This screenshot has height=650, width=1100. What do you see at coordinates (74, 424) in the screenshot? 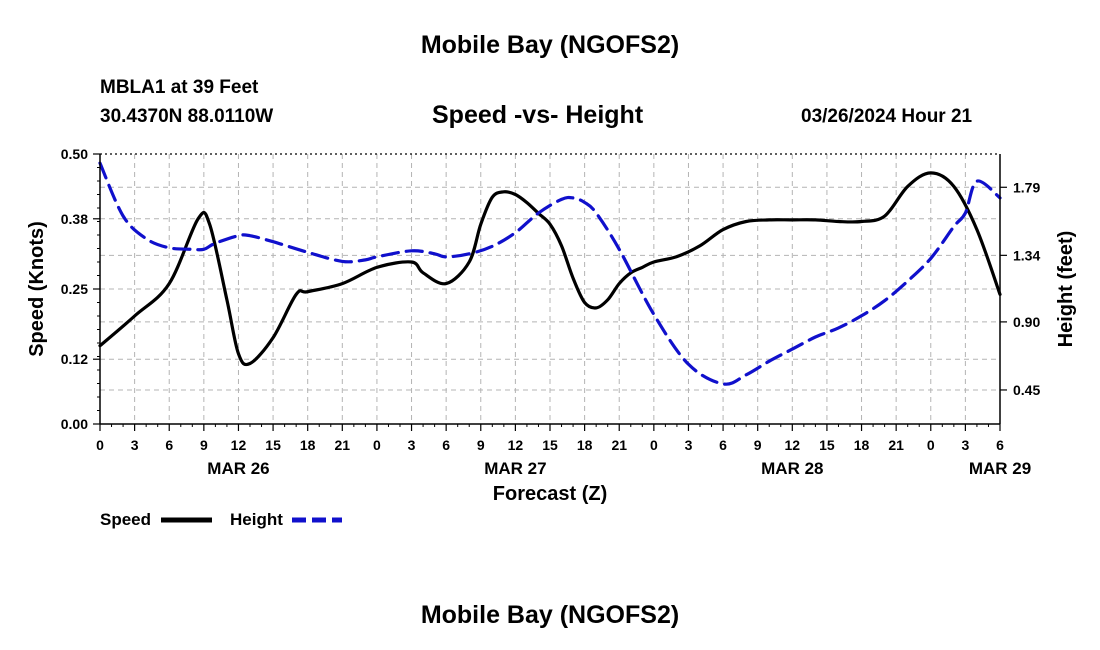
I see `y-tick-label-left: 0.00` at bounding box center [74, 424].